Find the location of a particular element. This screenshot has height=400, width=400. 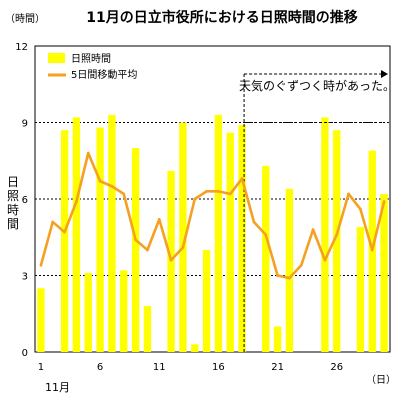

annotation-arrow-icon is located at coordinates (384, 74).